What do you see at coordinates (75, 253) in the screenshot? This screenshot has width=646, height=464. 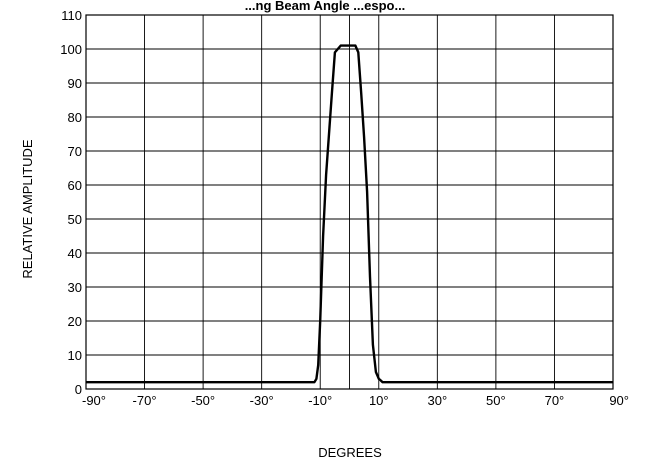 I see `y-tick-label: 40` at bounding box center [75, 253].